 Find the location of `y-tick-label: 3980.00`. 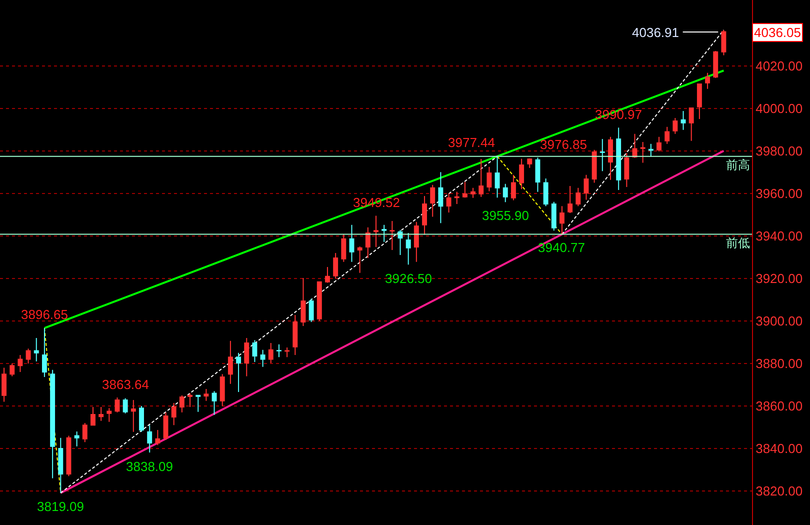

y-tick-label: 3980.00 is located at coordinates (779, 150).